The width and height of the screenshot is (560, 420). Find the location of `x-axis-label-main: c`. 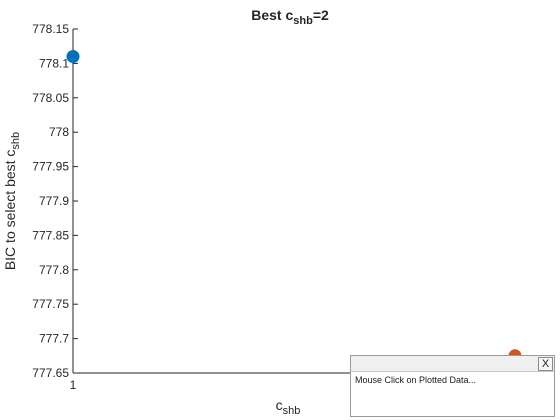

x-axis-label-main: c is located at coordinates (279, 405).